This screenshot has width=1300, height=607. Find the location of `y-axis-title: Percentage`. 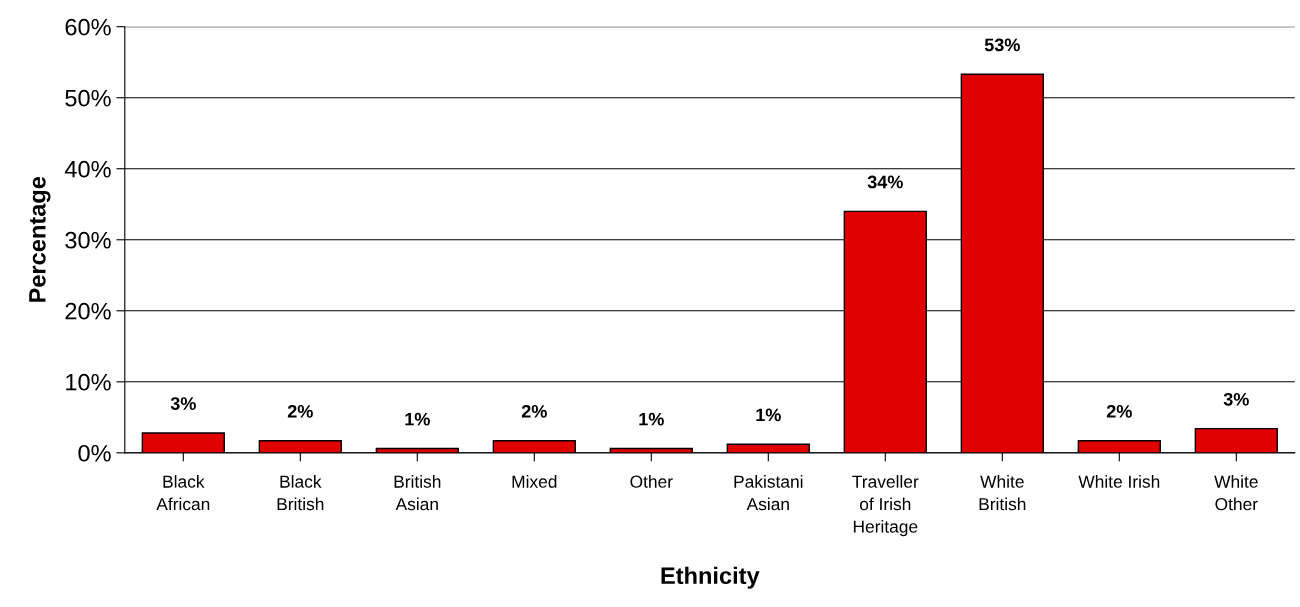

y-axis-title: Percentage is located at coordinates (40, 239).